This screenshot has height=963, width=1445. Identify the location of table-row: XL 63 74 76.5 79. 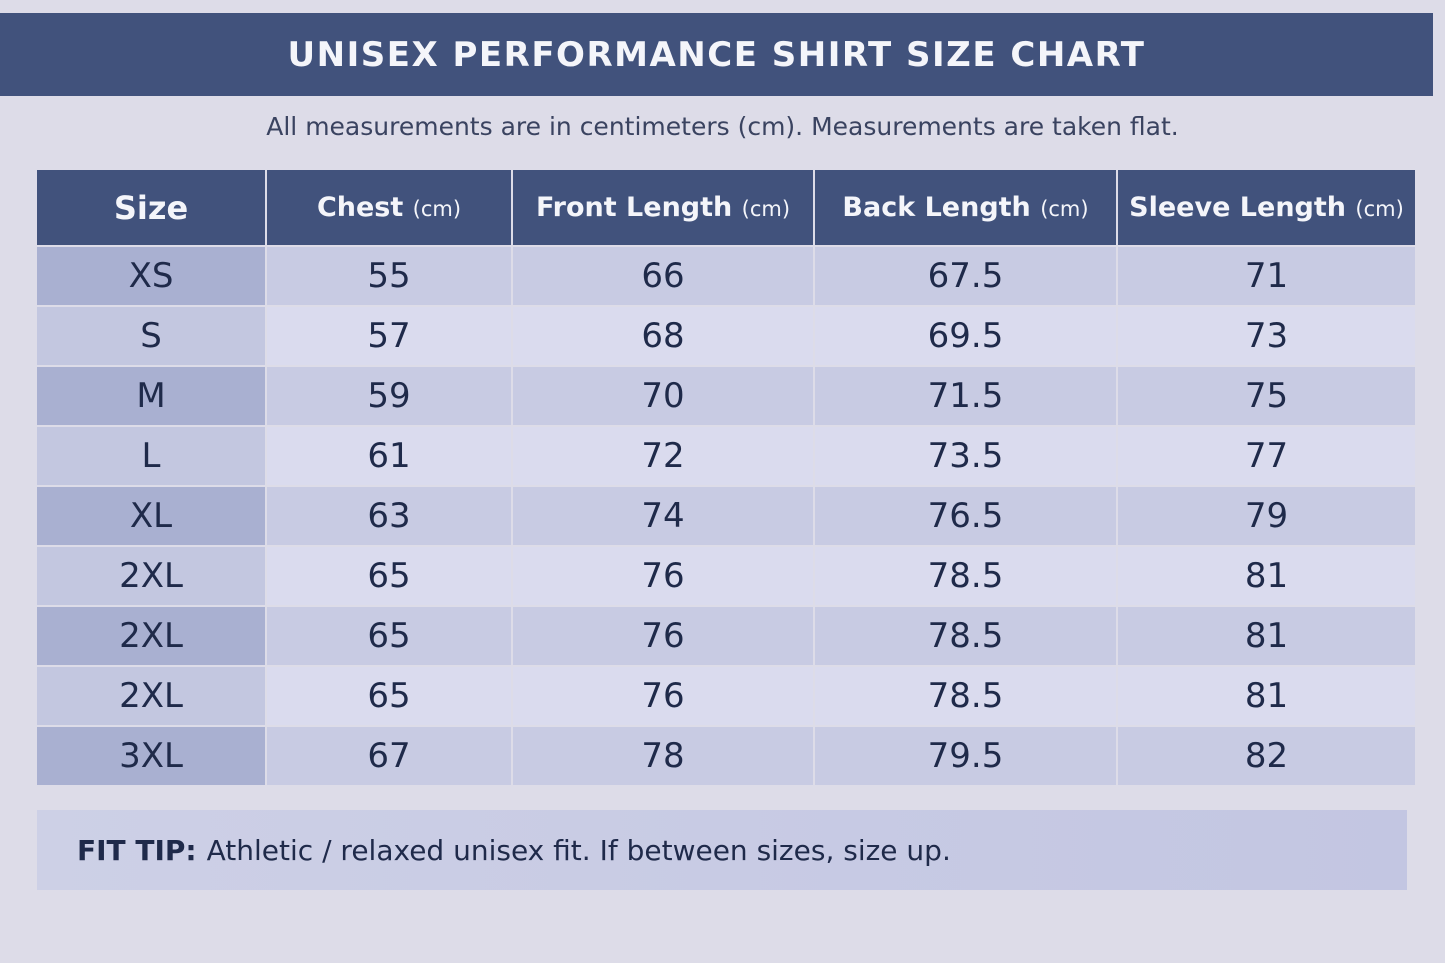
(726, 516).